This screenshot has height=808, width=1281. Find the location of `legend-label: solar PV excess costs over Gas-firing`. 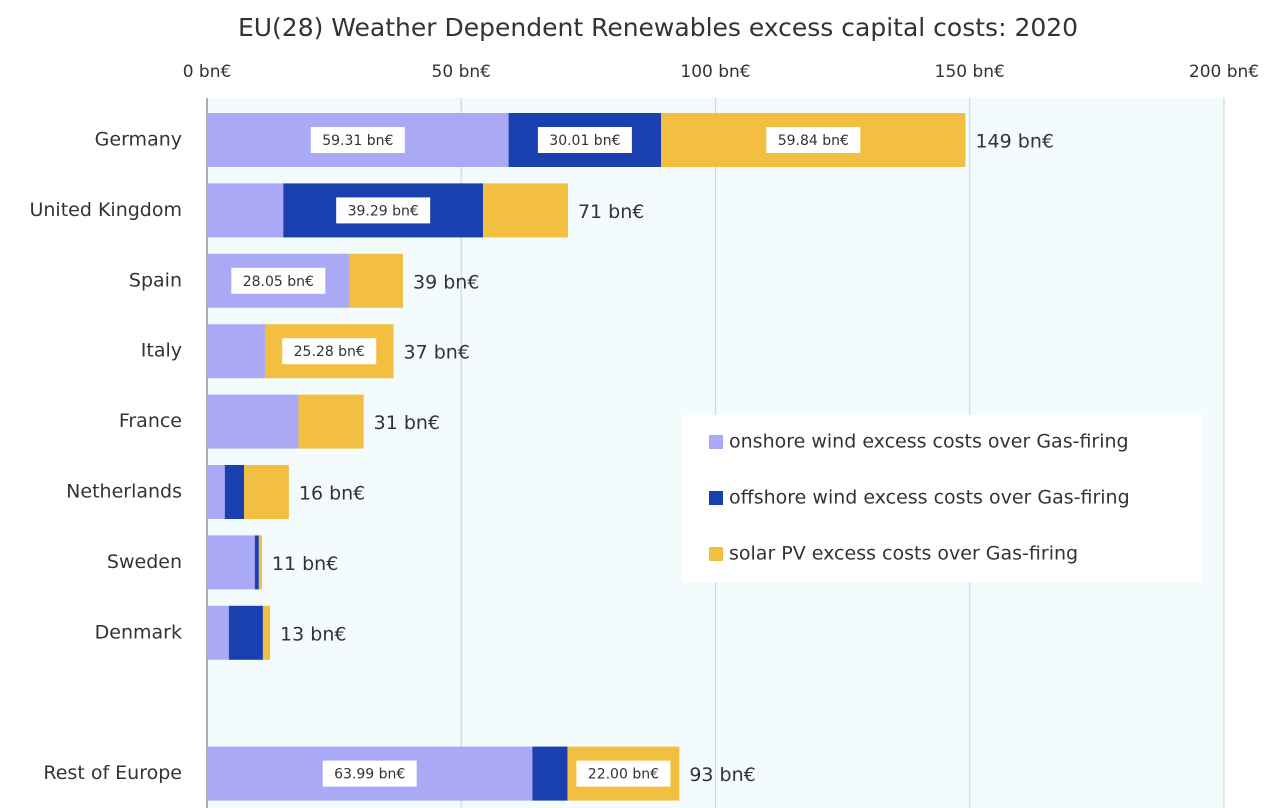

legend-label: solar PV excess costs over Gas-firing is located at coordinates (903, 554).